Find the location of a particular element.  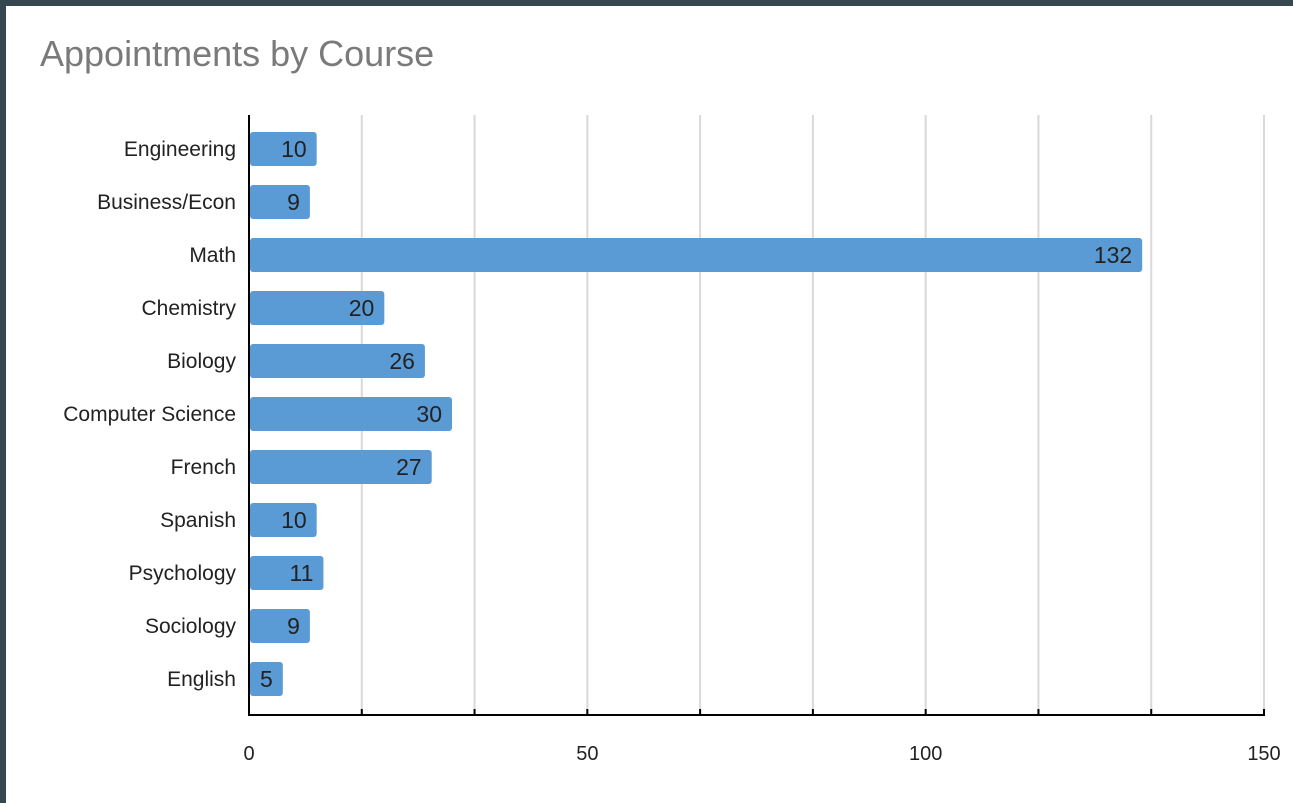

category-label: Computer Science is located at coordinates (149, 414).